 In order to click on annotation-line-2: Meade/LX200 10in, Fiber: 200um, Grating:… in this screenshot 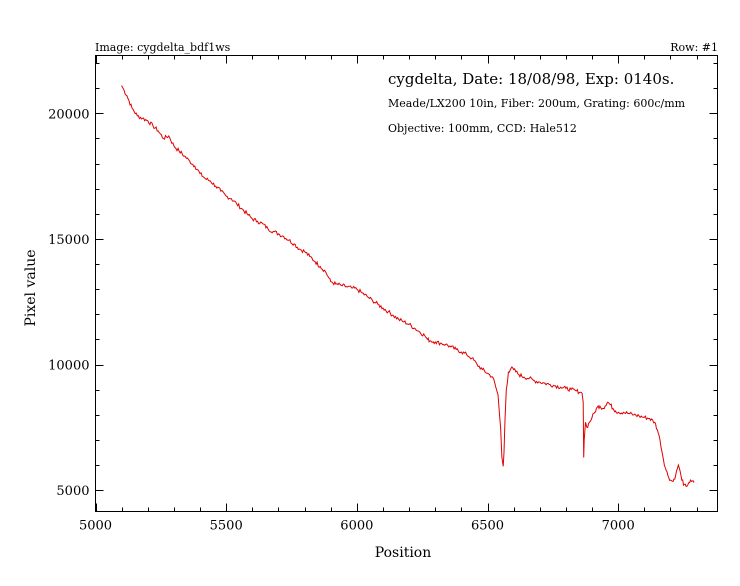, I will do `click(537, 103)`.